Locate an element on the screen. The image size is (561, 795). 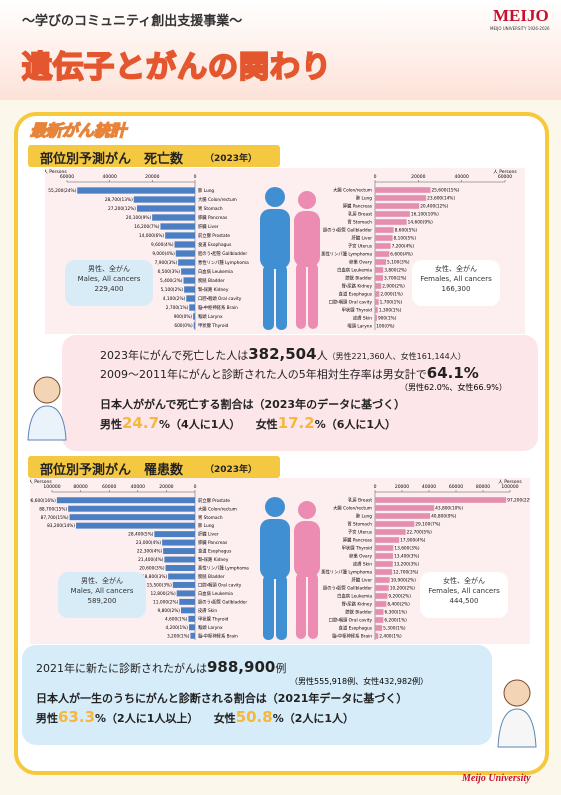
summary-text: 2021年に新たに診断されたがんは988,900例 is located at coordinates (161, 667).